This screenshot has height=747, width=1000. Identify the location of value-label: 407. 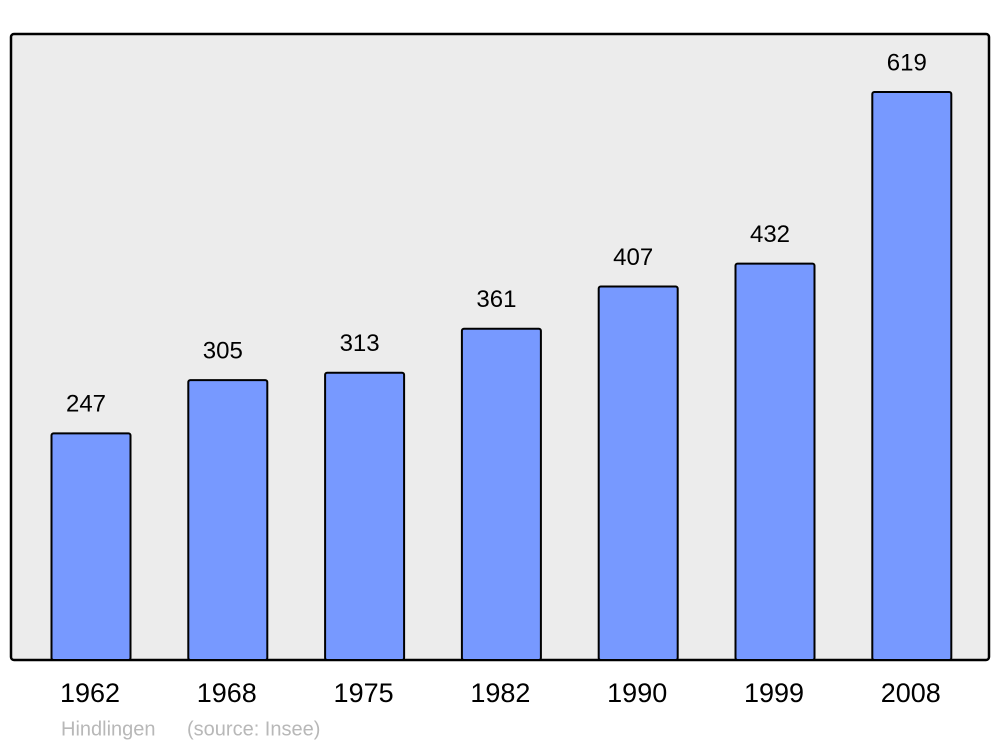
(633, 257).